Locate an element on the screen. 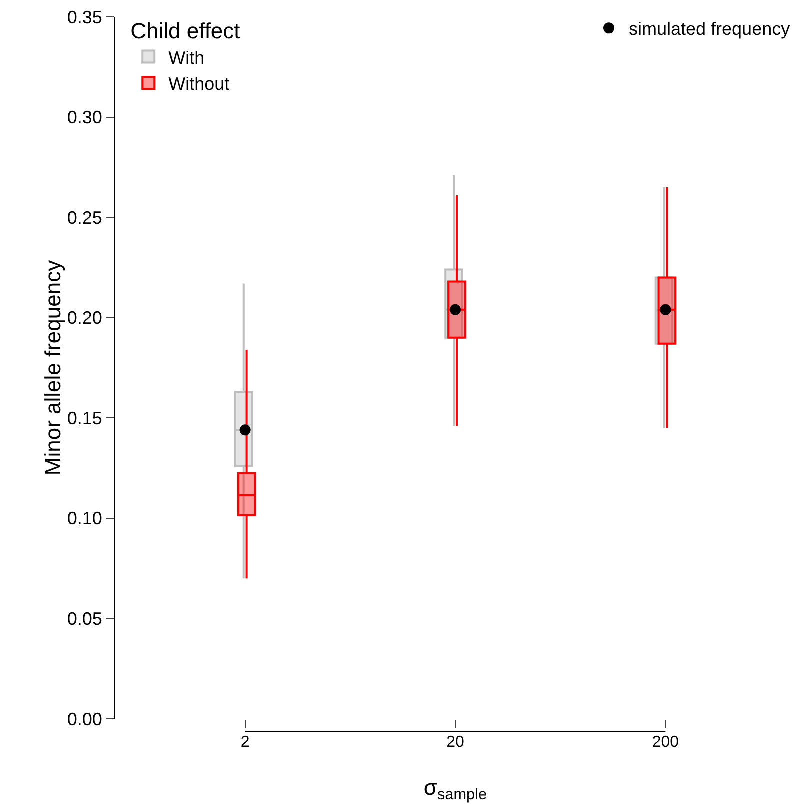  x-tick-label: 20 is located at coordinates (455, 743).